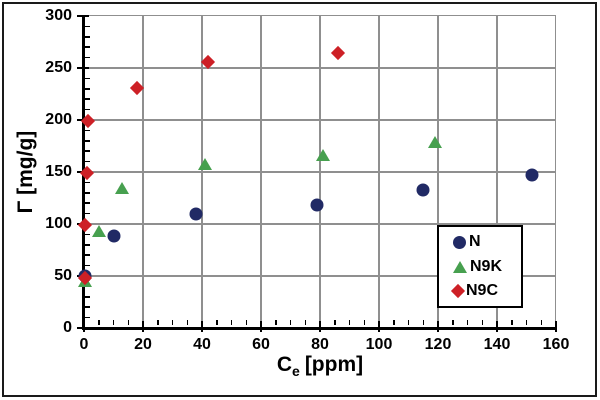 This screenshot has width=600, height=400. I want to click on x-tick-label: 80, so click(320, 344).